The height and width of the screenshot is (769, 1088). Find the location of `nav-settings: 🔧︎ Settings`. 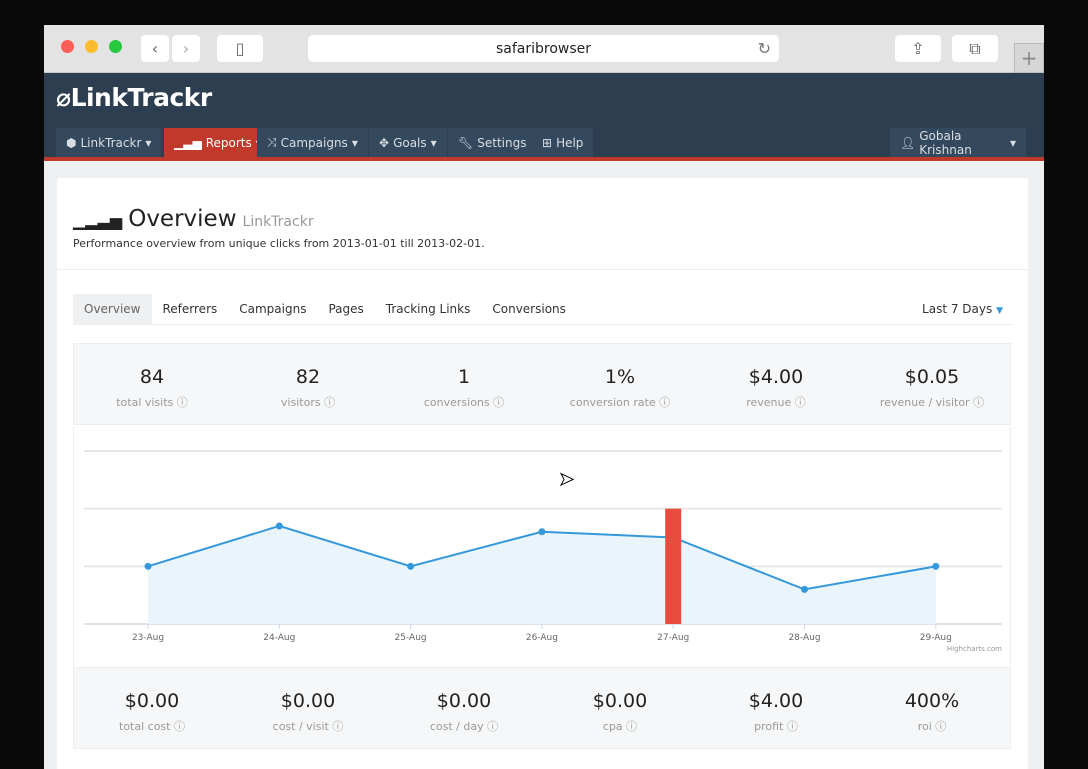

nav-settings: 🔧︎ Settings is located at coordinates (492, 142).